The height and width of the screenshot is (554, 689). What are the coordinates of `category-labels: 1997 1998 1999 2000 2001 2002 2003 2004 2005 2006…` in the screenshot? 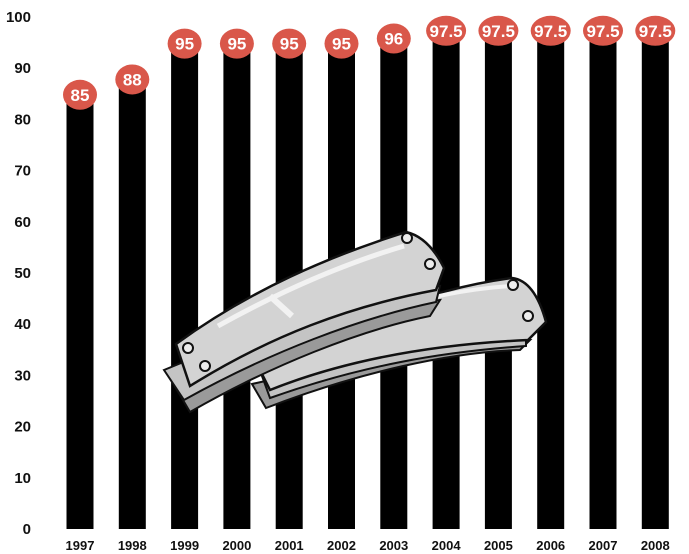 It's located at (368, 545).